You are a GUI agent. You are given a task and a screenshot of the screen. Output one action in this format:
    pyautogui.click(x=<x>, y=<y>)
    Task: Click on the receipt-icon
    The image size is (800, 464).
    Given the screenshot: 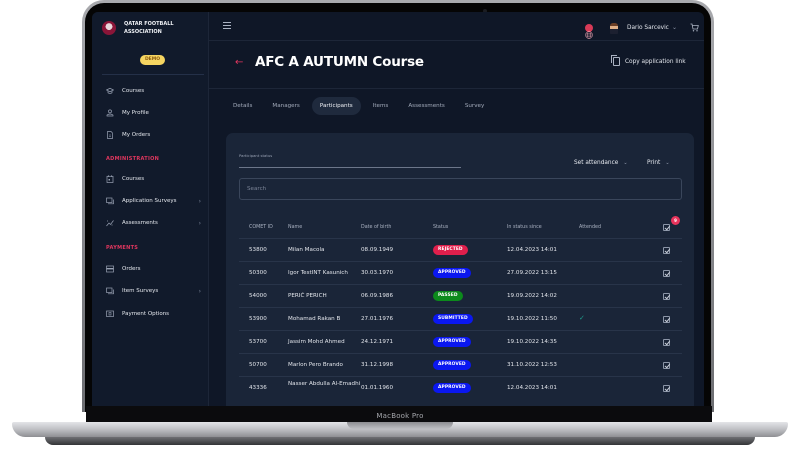 What is the action you would take?
    pyautogui.click(x=110, y=135)
    